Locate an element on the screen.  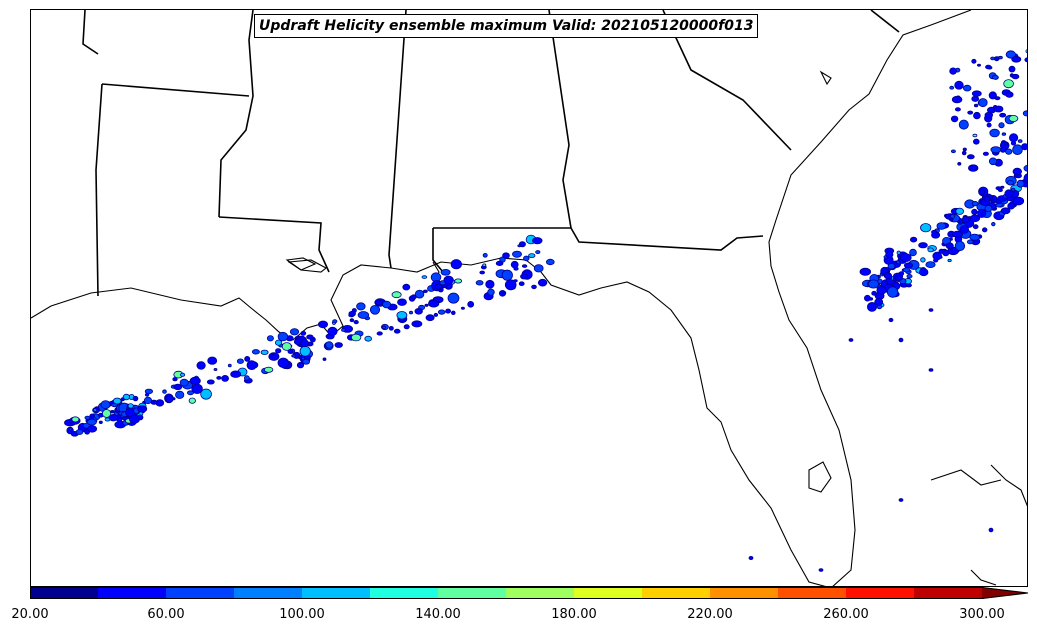
ga-sc-border is located at coordinates (727, 80).